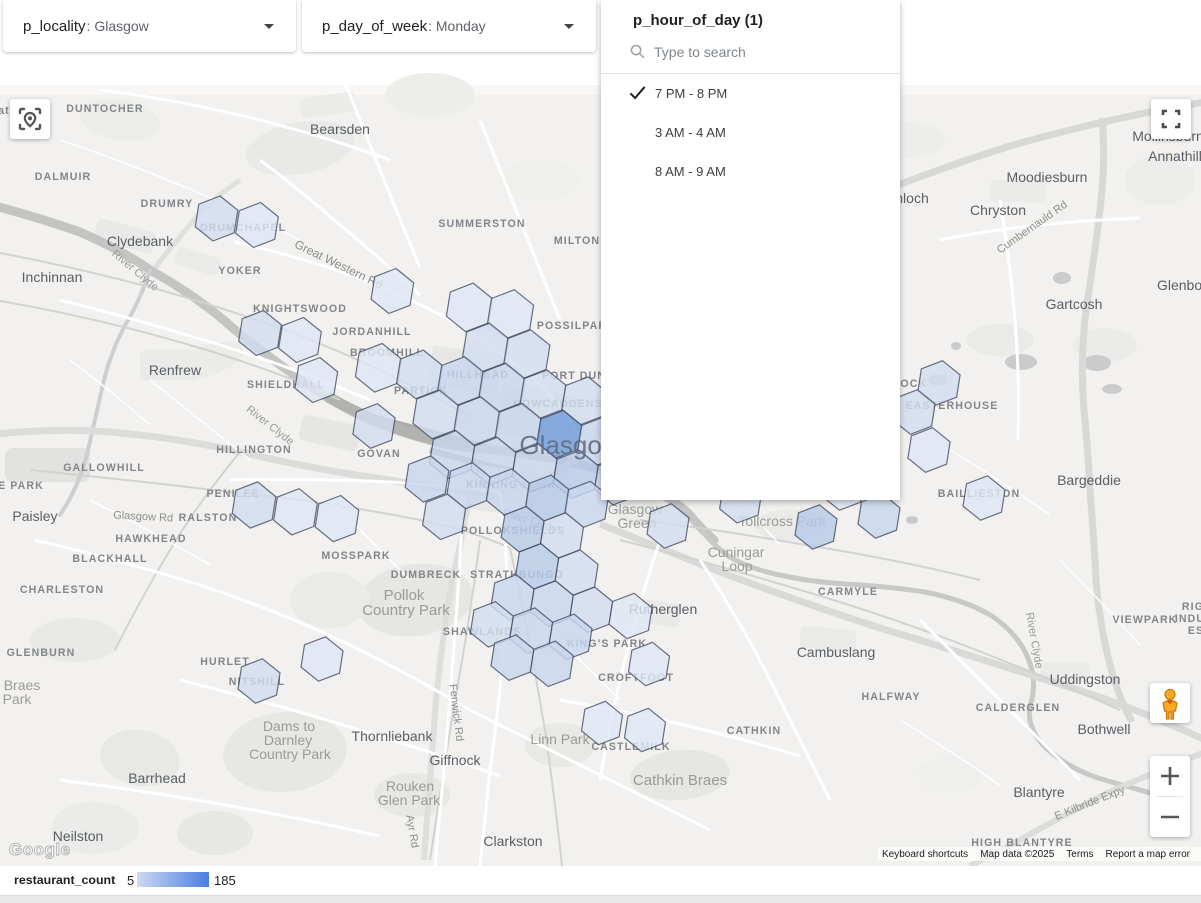 Image resolution: width=1201 pixels, height=903 pixels. Describe the element at coordinates (572, 326) in the screenshot. I see `svg-text: POSSILPAR` at that location.